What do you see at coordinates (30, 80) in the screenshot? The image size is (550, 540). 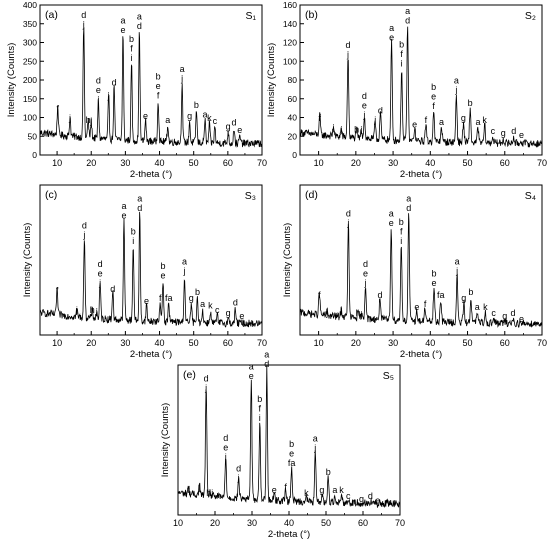 I see `y-tick-label: 200` at bounding box center [30, 80].